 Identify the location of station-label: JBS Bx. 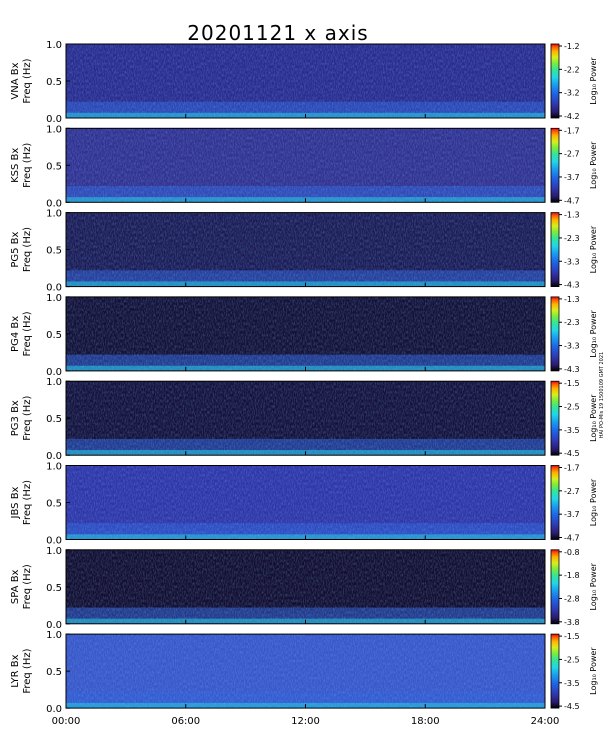
(15, 502).